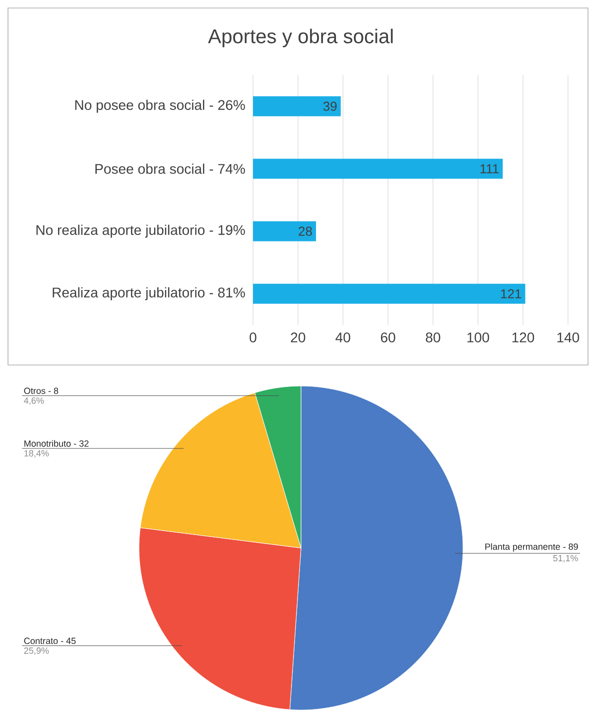  What do you see at coordinates (160, 106) in the screenshot?
I see `y-tick-label: No posee obra social - 26%` at bounding box center [160, 106].